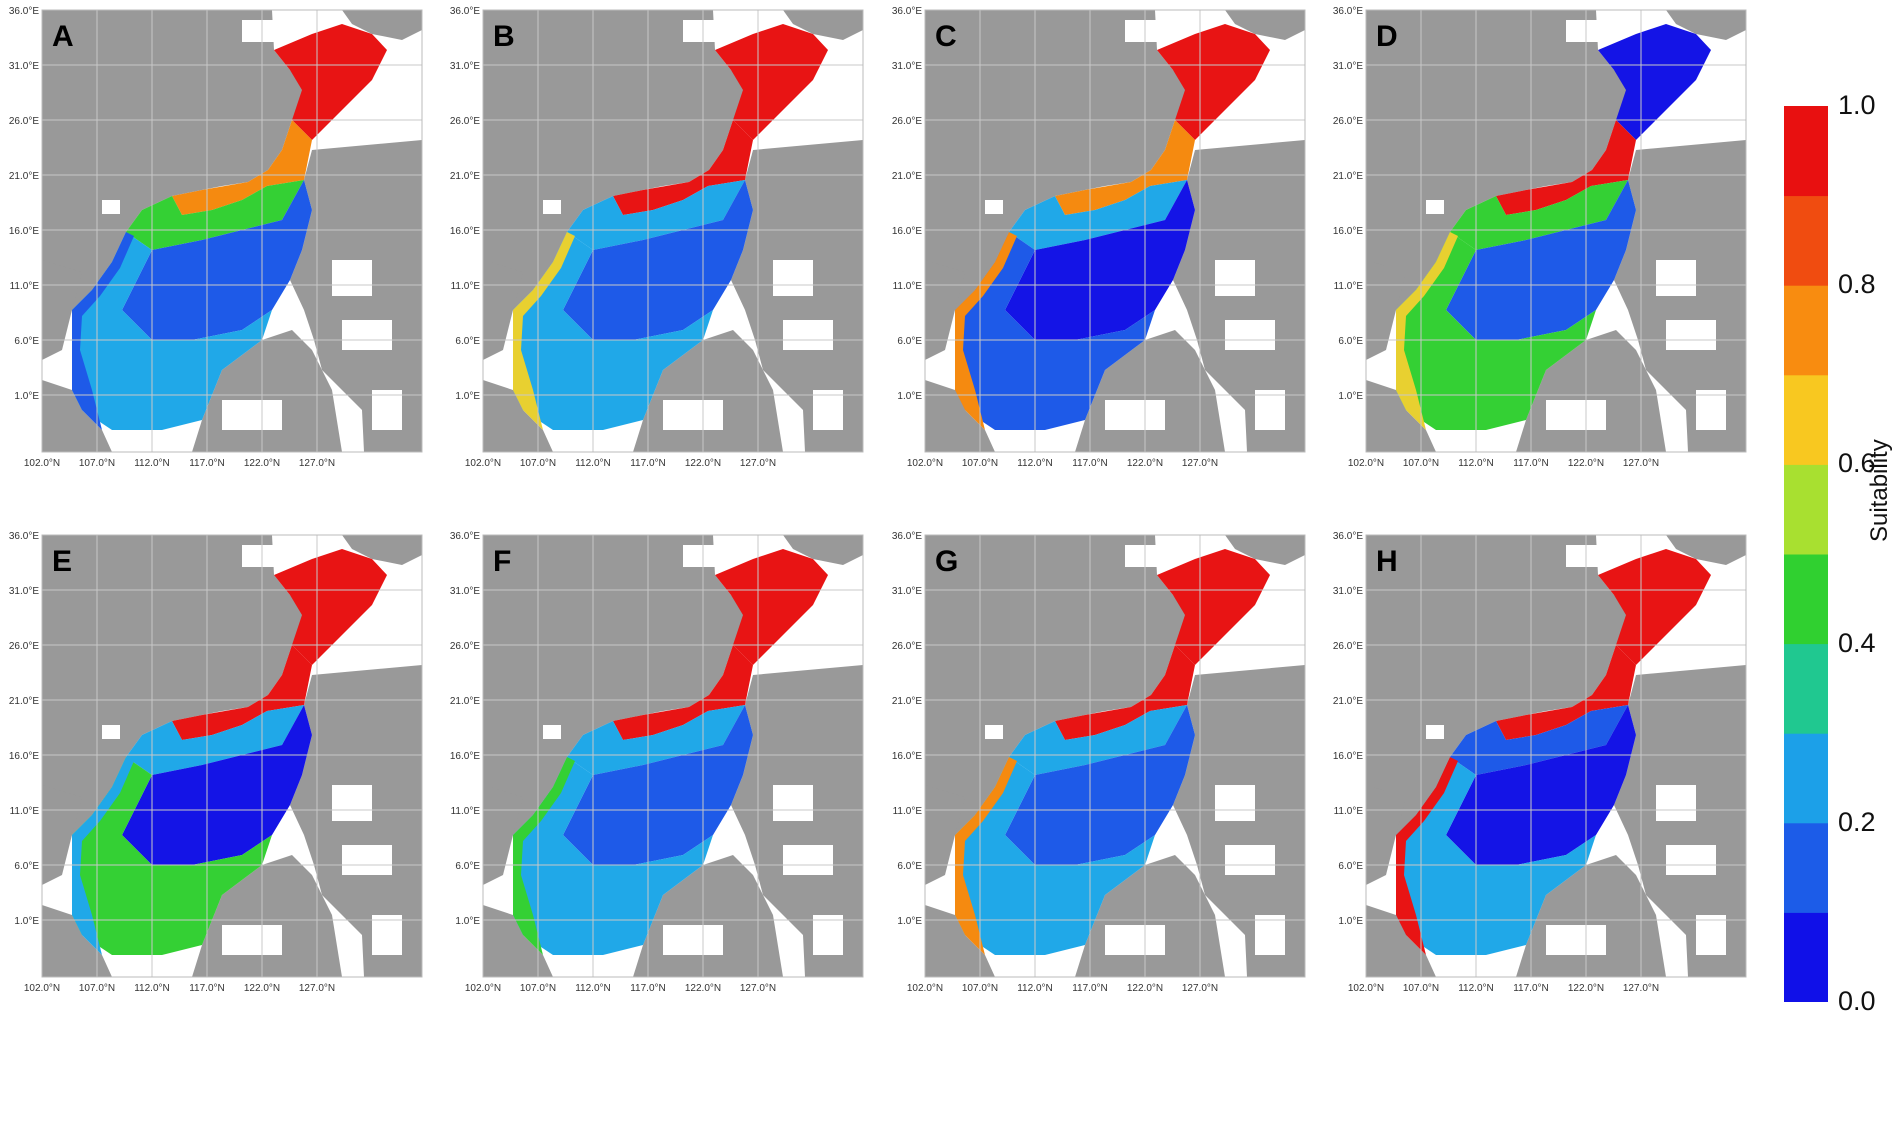 This screenshot has height=1121, width=1904. Describe the element at coordinates (1879, 490) in the screenshot. I see `colorbar-title: Suitability` at that location.